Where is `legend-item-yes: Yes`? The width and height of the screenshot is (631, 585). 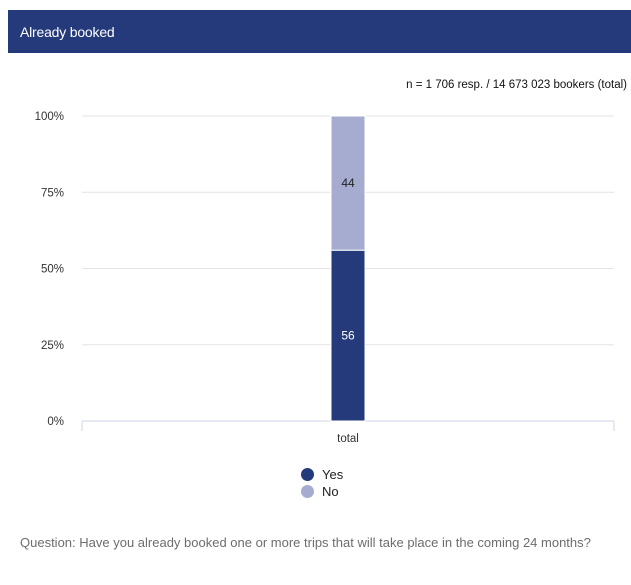
legend-item-yes: Yes is located at coordinates (322, 474).